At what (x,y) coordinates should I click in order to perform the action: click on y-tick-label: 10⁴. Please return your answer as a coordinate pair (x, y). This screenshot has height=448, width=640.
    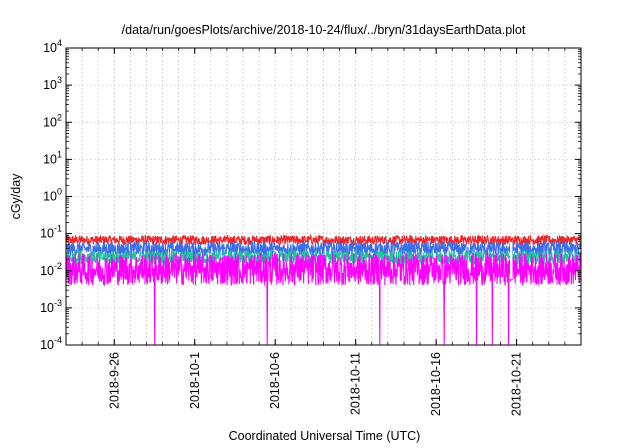
    Looking at the image, I should click on (52, 46).